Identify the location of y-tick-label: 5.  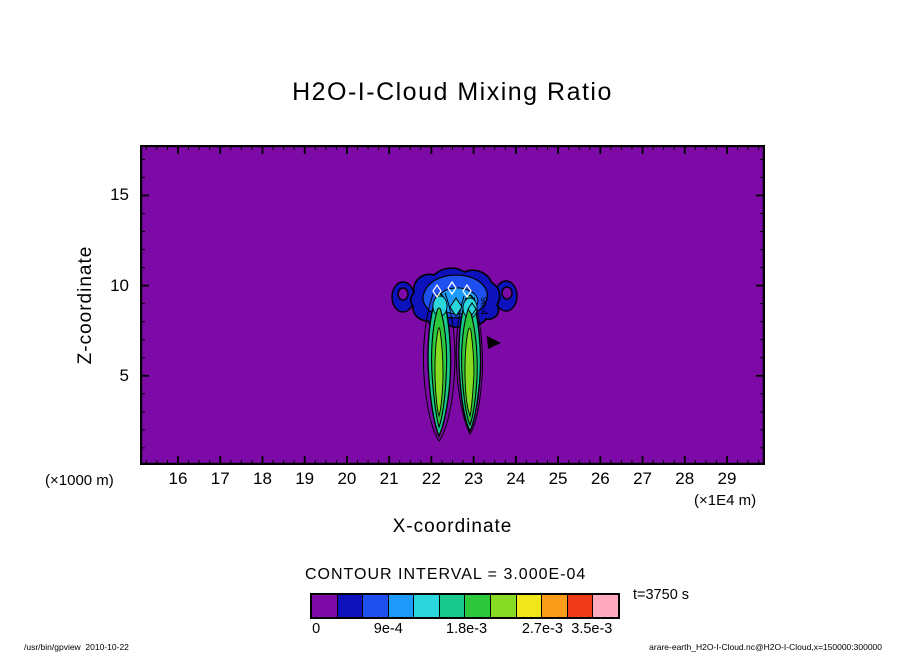
(124, 375).